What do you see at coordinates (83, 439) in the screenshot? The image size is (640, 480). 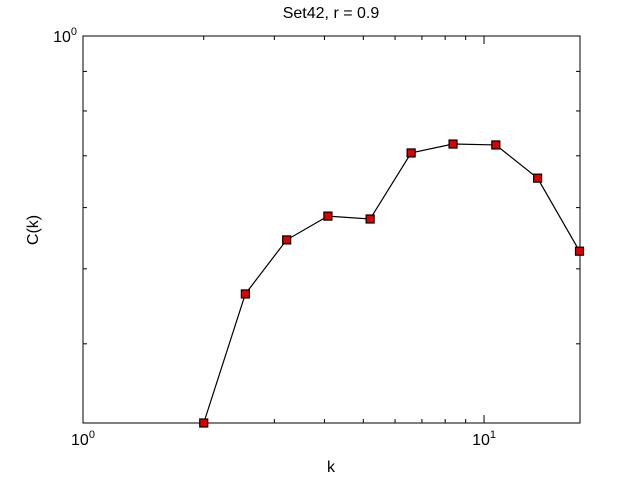 I see `x-tick-label: 10⁰` at bounding box center [83, 439].